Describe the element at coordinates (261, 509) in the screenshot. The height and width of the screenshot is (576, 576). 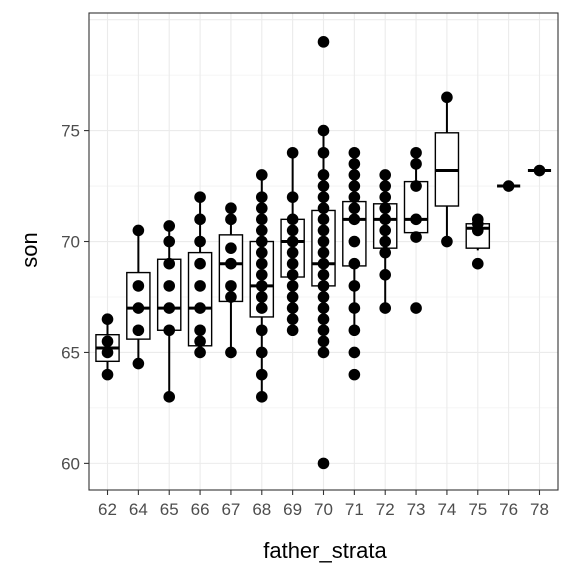
I see `x-tick-label: 68` at that location.